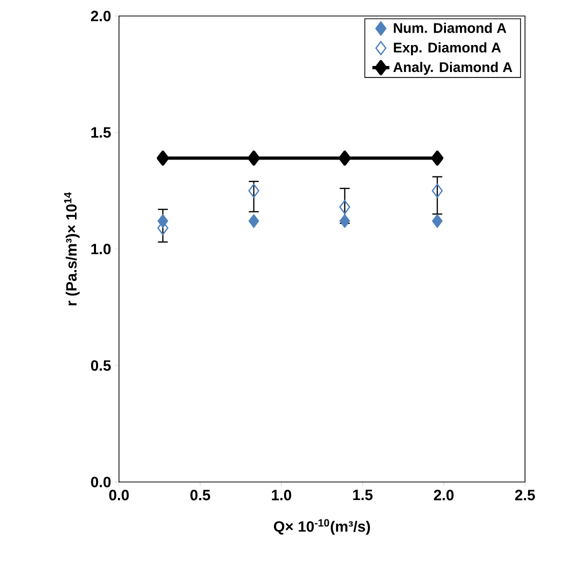 Image resolution: width=570 pixels, height=587 pixels. I want to click on y-tick-label: 2.0, so click(100, 16).